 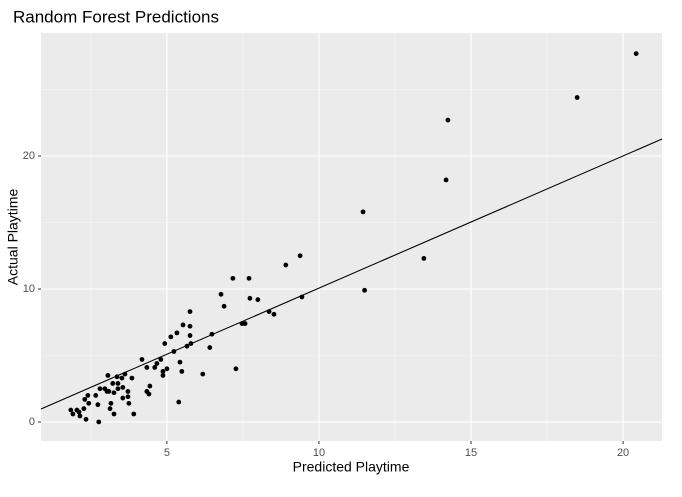 I want to click on x-tick-label: 15, so click(x=471, y=453).